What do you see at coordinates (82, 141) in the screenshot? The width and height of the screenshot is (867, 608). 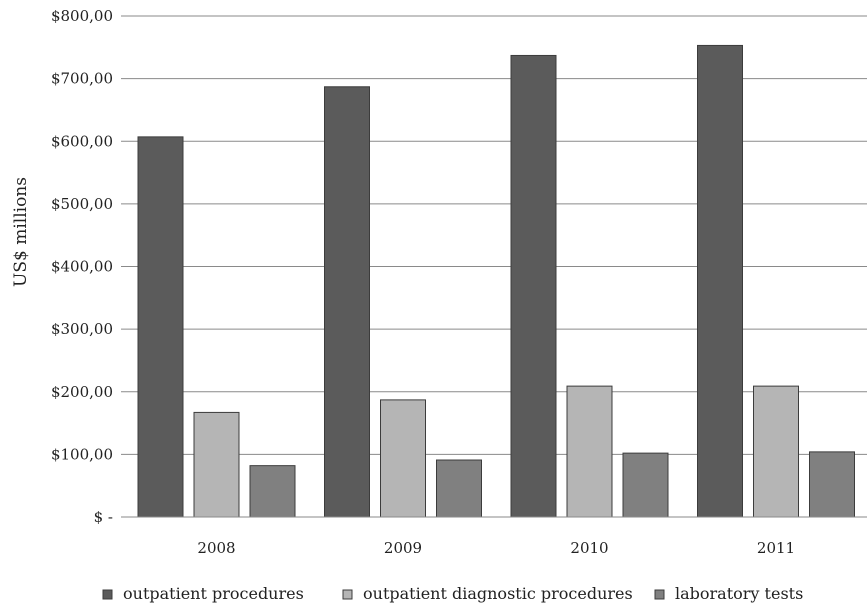 I see `y-tick-label: $600,00` at bounding box center [82, 141].